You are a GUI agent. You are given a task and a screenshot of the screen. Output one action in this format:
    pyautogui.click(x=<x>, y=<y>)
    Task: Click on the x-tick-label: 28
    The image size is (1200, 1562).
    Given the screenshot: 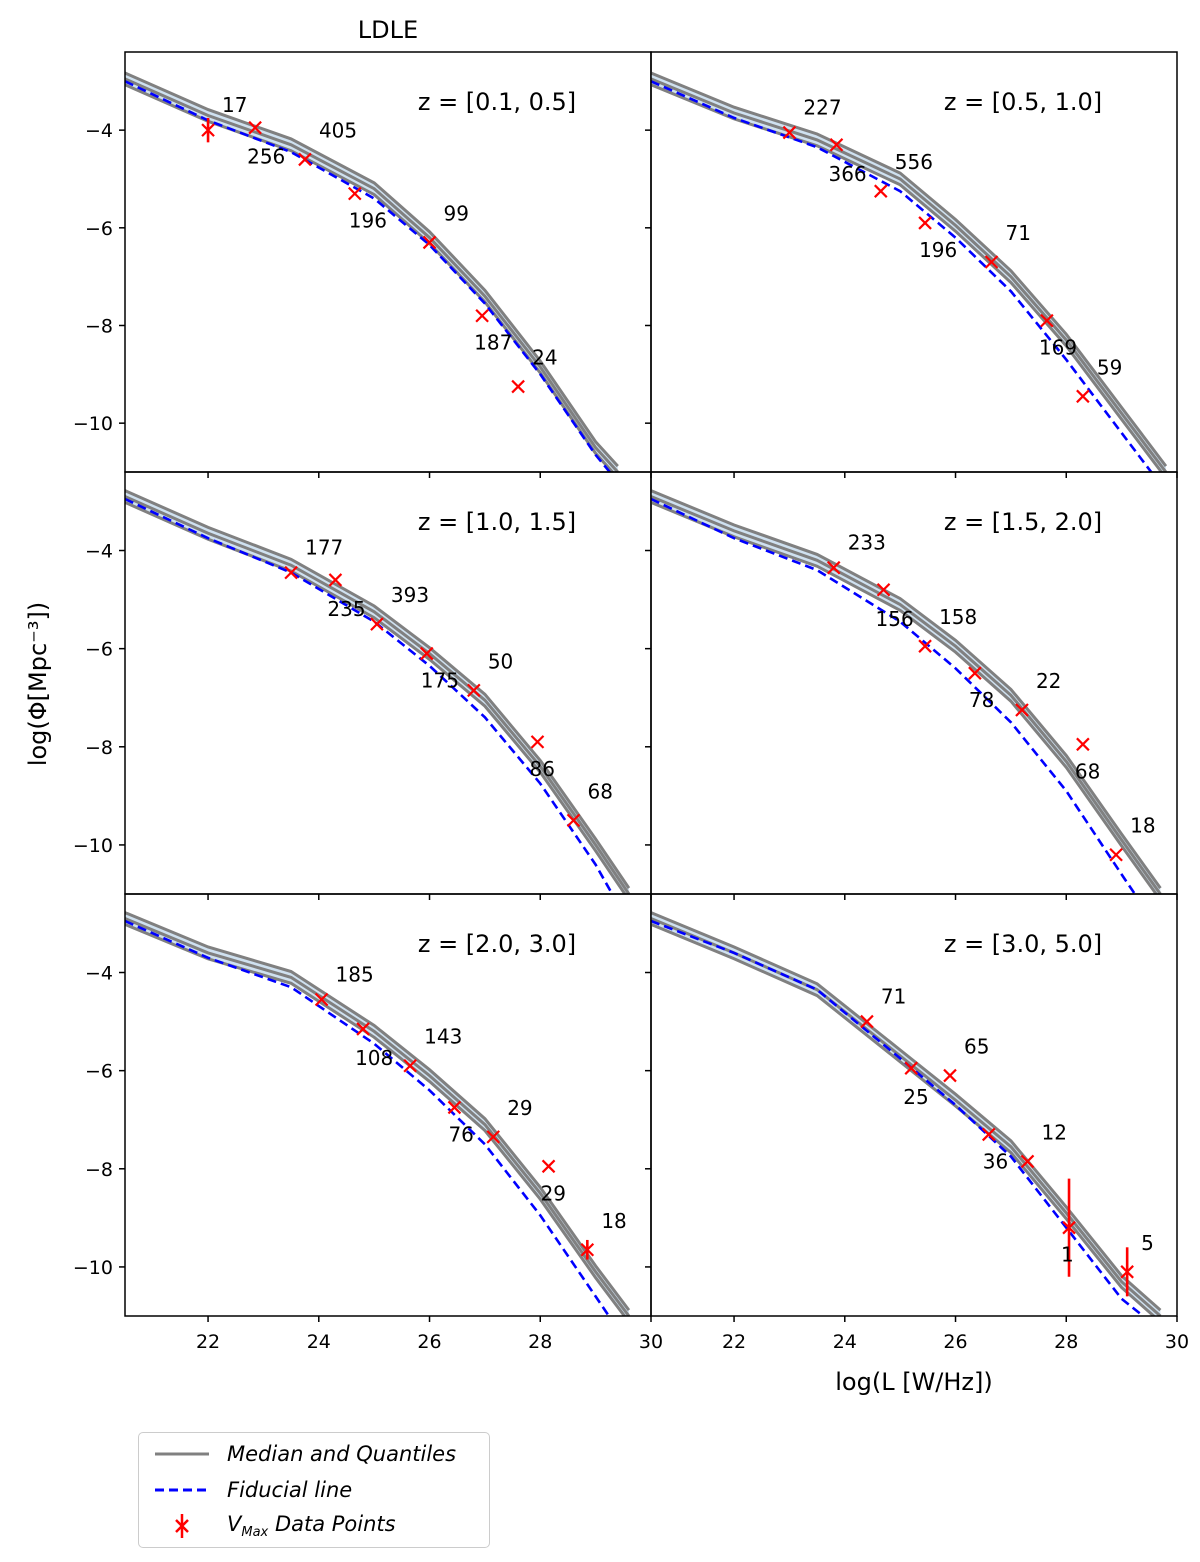 What is the action you would take?
    pyautogui.click(x=540, y=1342)
    